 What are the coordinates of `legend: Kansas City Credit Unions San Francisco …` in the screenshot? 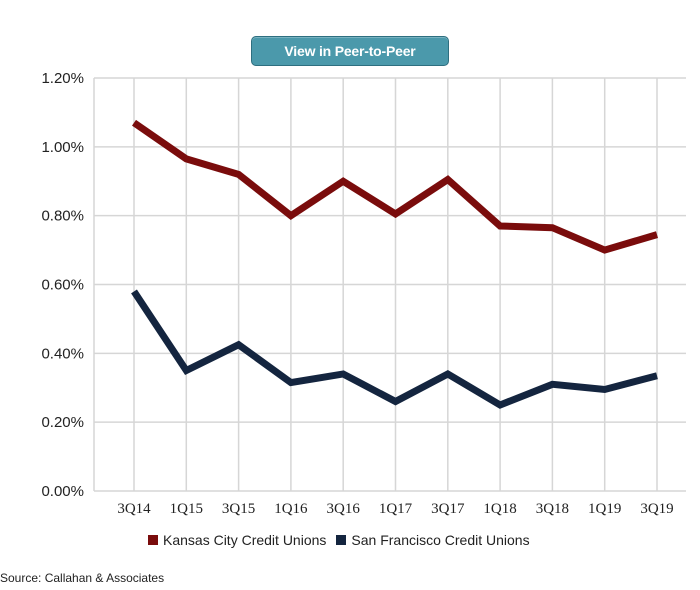 It's located at (344, 540).